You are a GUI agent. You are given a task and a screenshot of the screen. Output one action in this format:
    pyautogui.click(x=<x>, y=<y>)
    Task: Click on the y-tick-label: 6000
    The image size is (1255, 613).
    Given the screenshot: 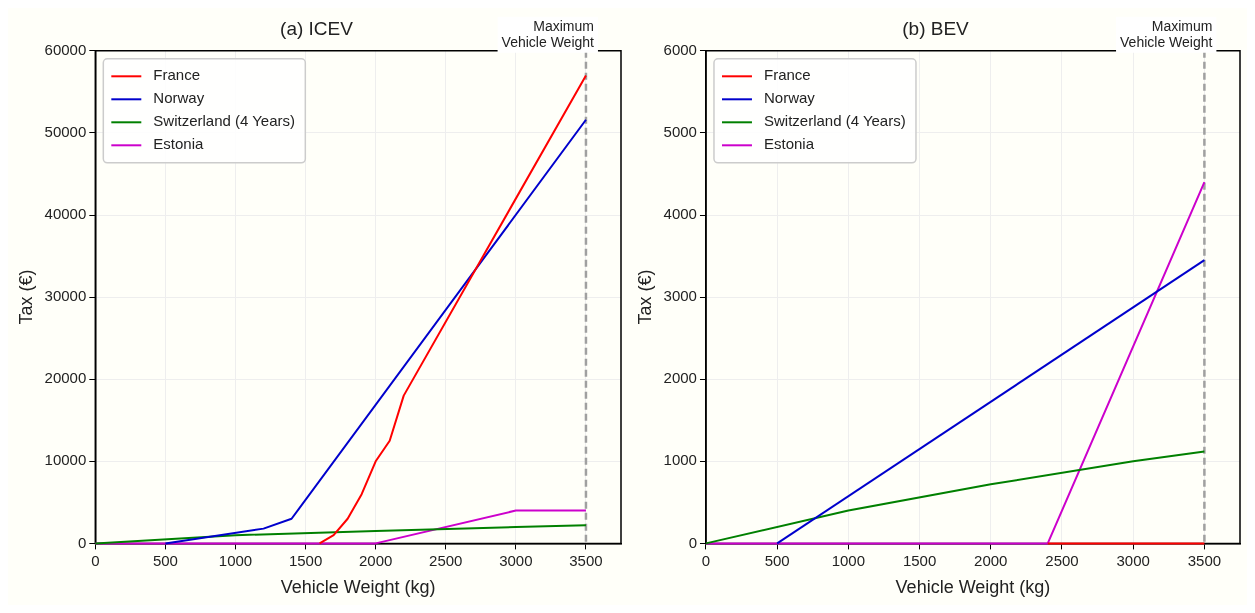 What is the action you would take?
    pyautogui.click(x=680, y=49)
    